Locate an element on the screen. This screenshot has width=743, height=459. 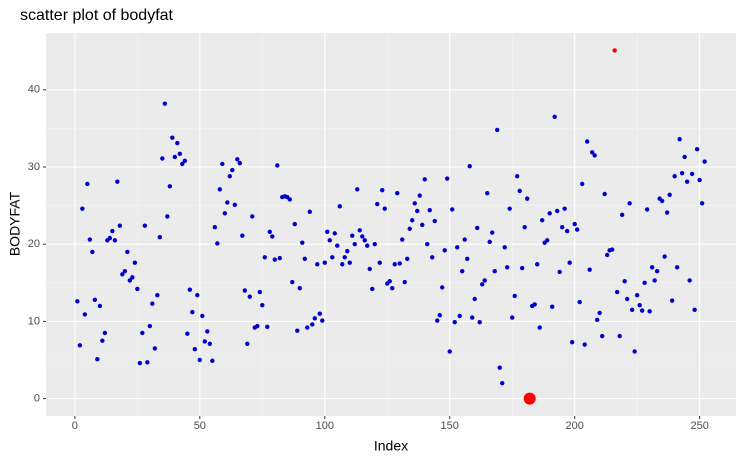
x-axis-label: Index is located at coordinates (391, 446).